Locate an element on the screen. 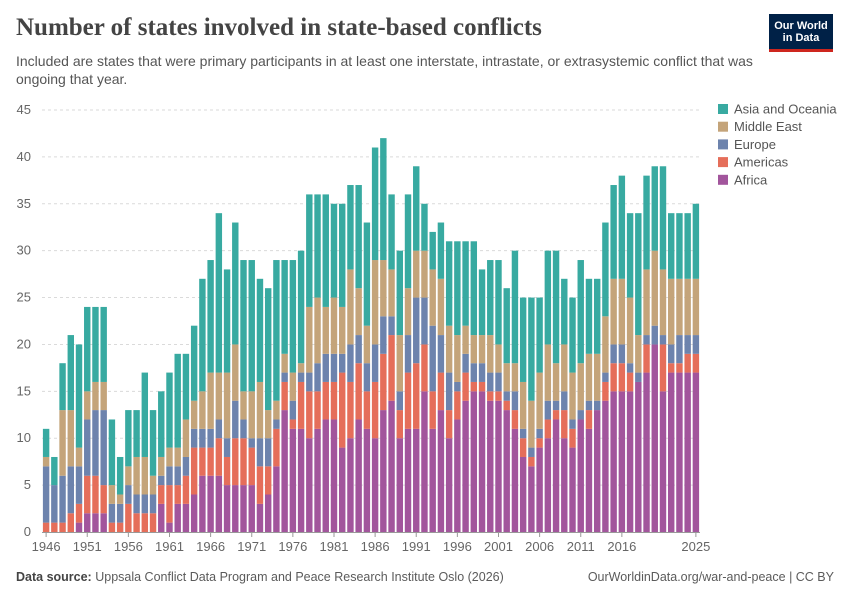  legend-label: Europe is located at coordinates (755, 144).